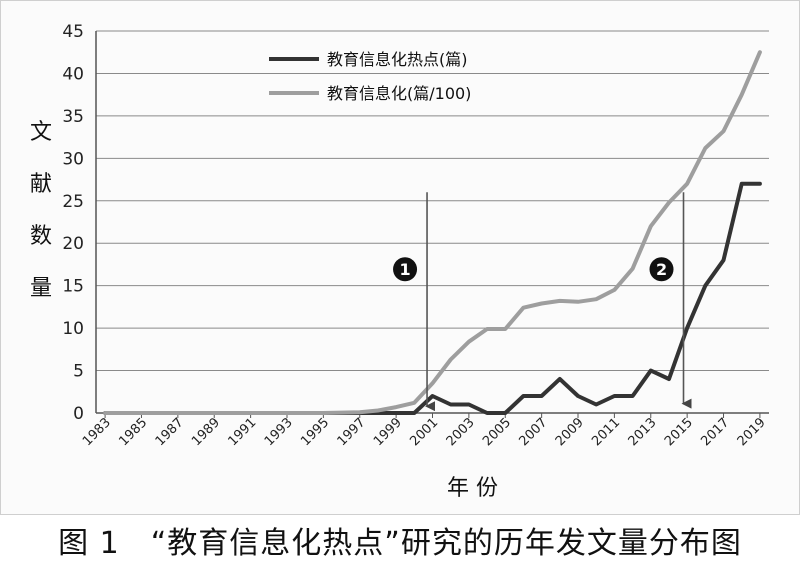  I want to click on x-tick-label: 2017, so click(715, 432).